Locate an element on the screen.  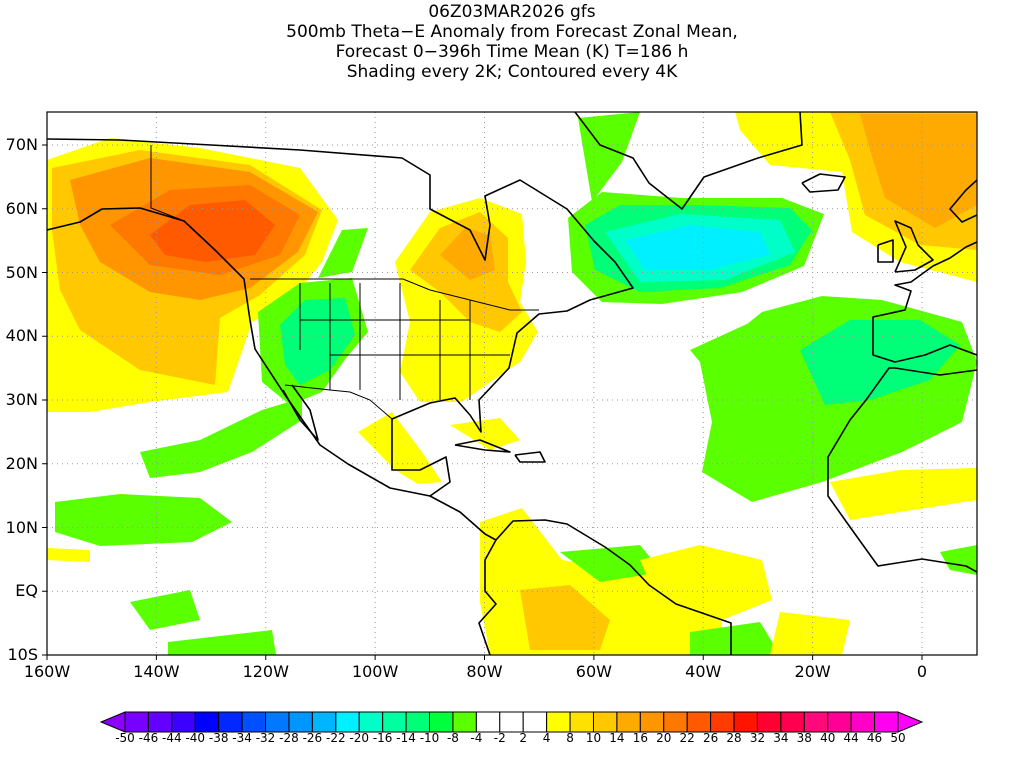
coastline-greenland is located at coordinates (688, 161).